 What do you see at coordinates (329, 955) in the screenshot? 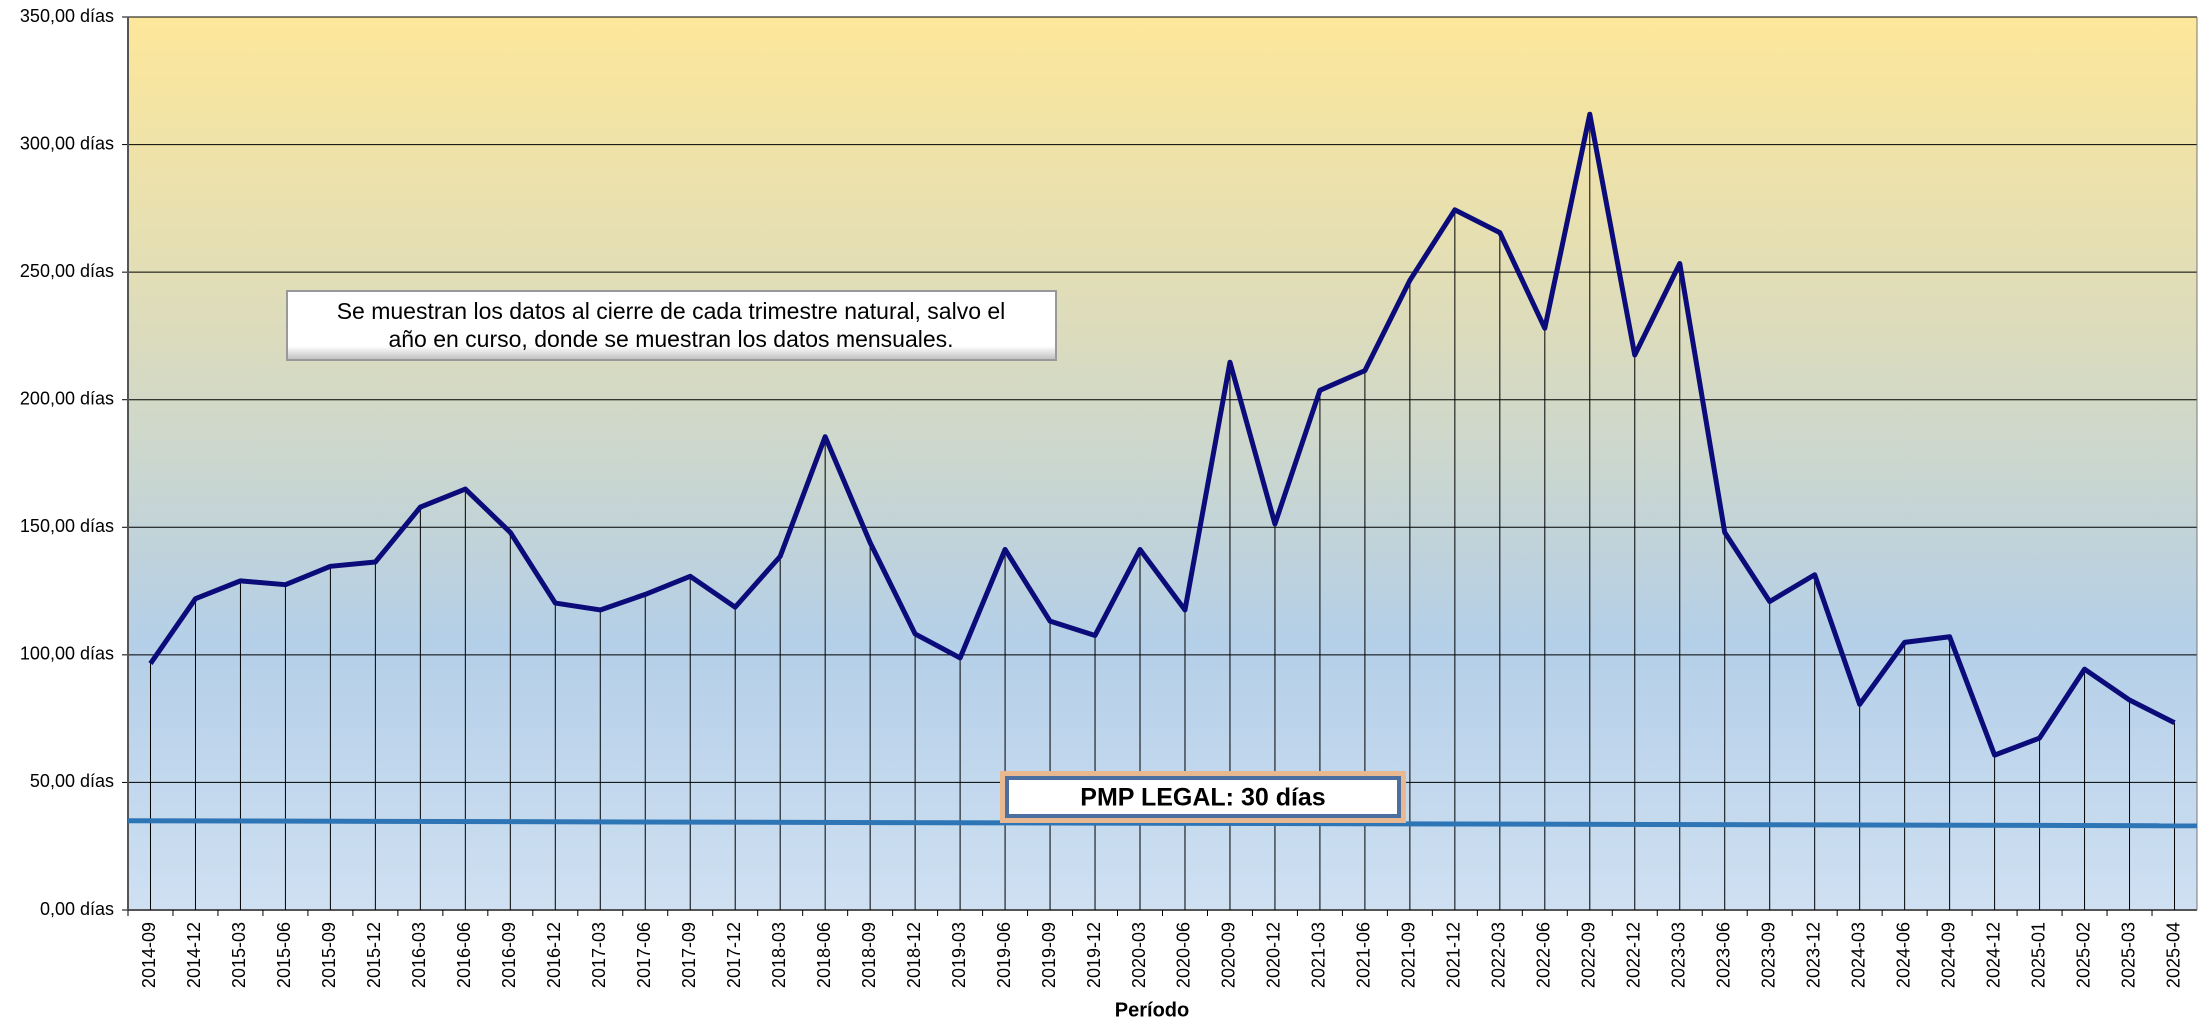
I see `x-tick-label: 2015-09` at bounding box center [329, 955].